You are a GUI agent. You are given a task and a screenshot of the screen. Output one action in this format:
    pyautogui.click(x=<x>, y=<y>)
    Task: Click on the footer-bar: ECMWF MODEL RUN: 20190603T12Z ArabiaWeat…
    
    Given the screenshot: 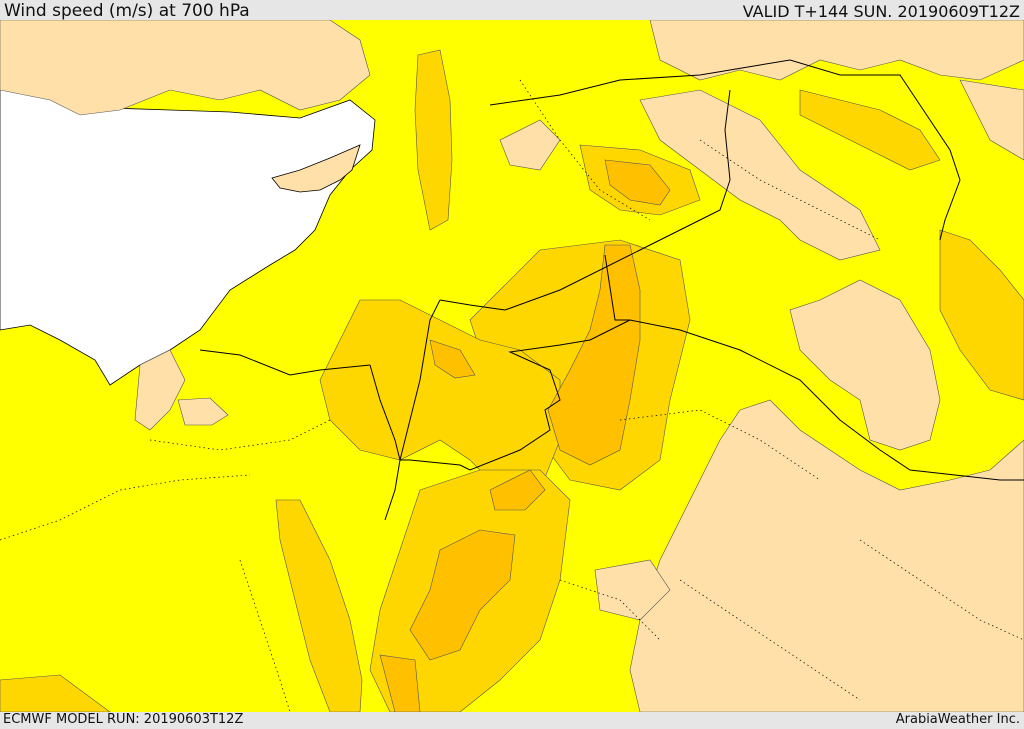 What is the action you would take?
    pyautogui.click(x=512, y=720)
    